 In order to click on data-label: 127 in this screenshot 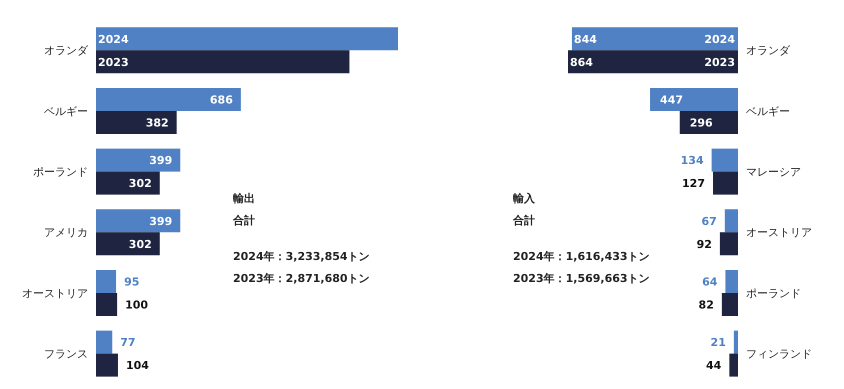, I will do `click(694, 183)`.